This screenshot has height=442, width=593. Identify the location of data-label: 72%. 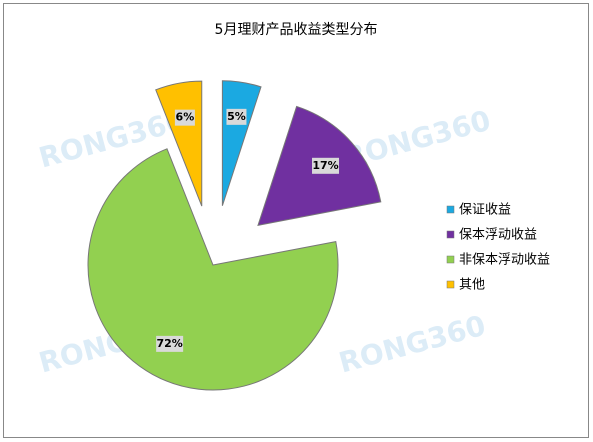
(169, 343).